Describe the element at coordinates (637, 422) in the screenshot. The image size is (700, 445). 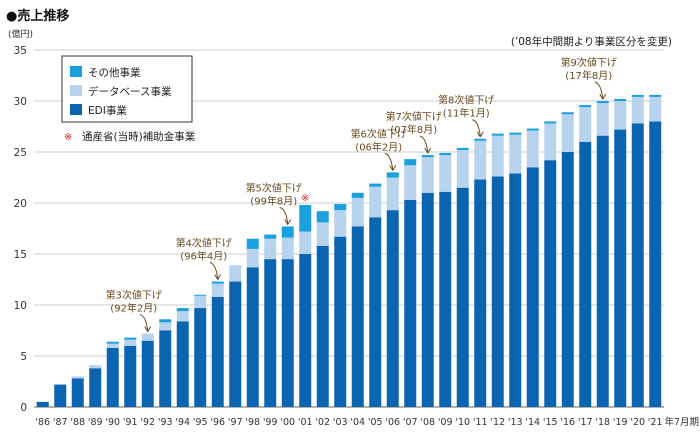
I see `x-tick-label: '20` at that location.